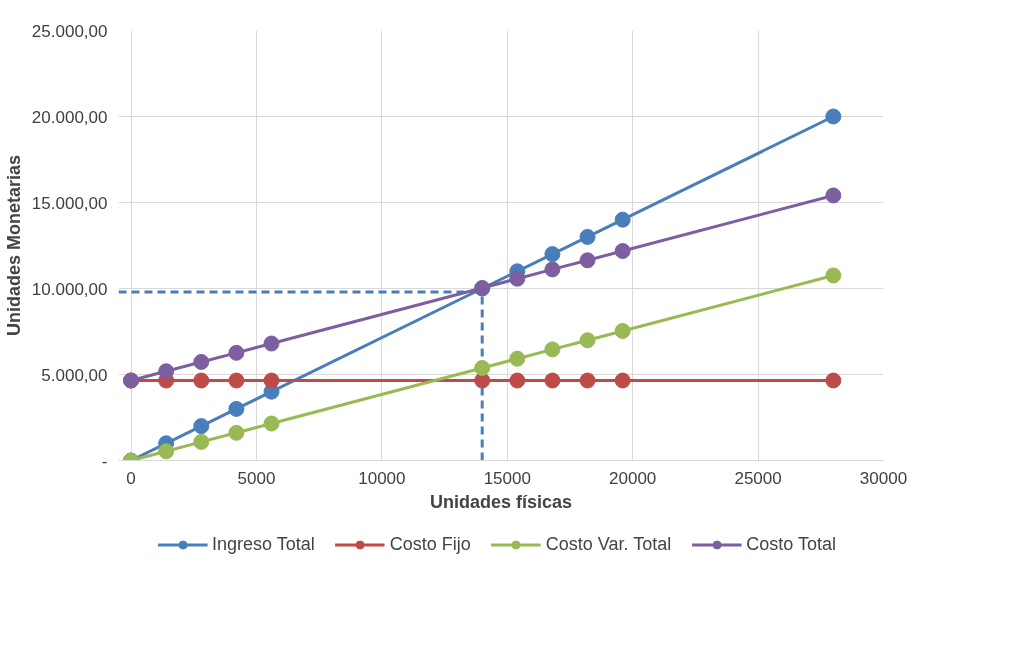 This screenshot has height=646, width=1016. Describe the element at coordinates (69, 117) in the screenshot. I see `y-tick-label: 20.000,00` at that location.